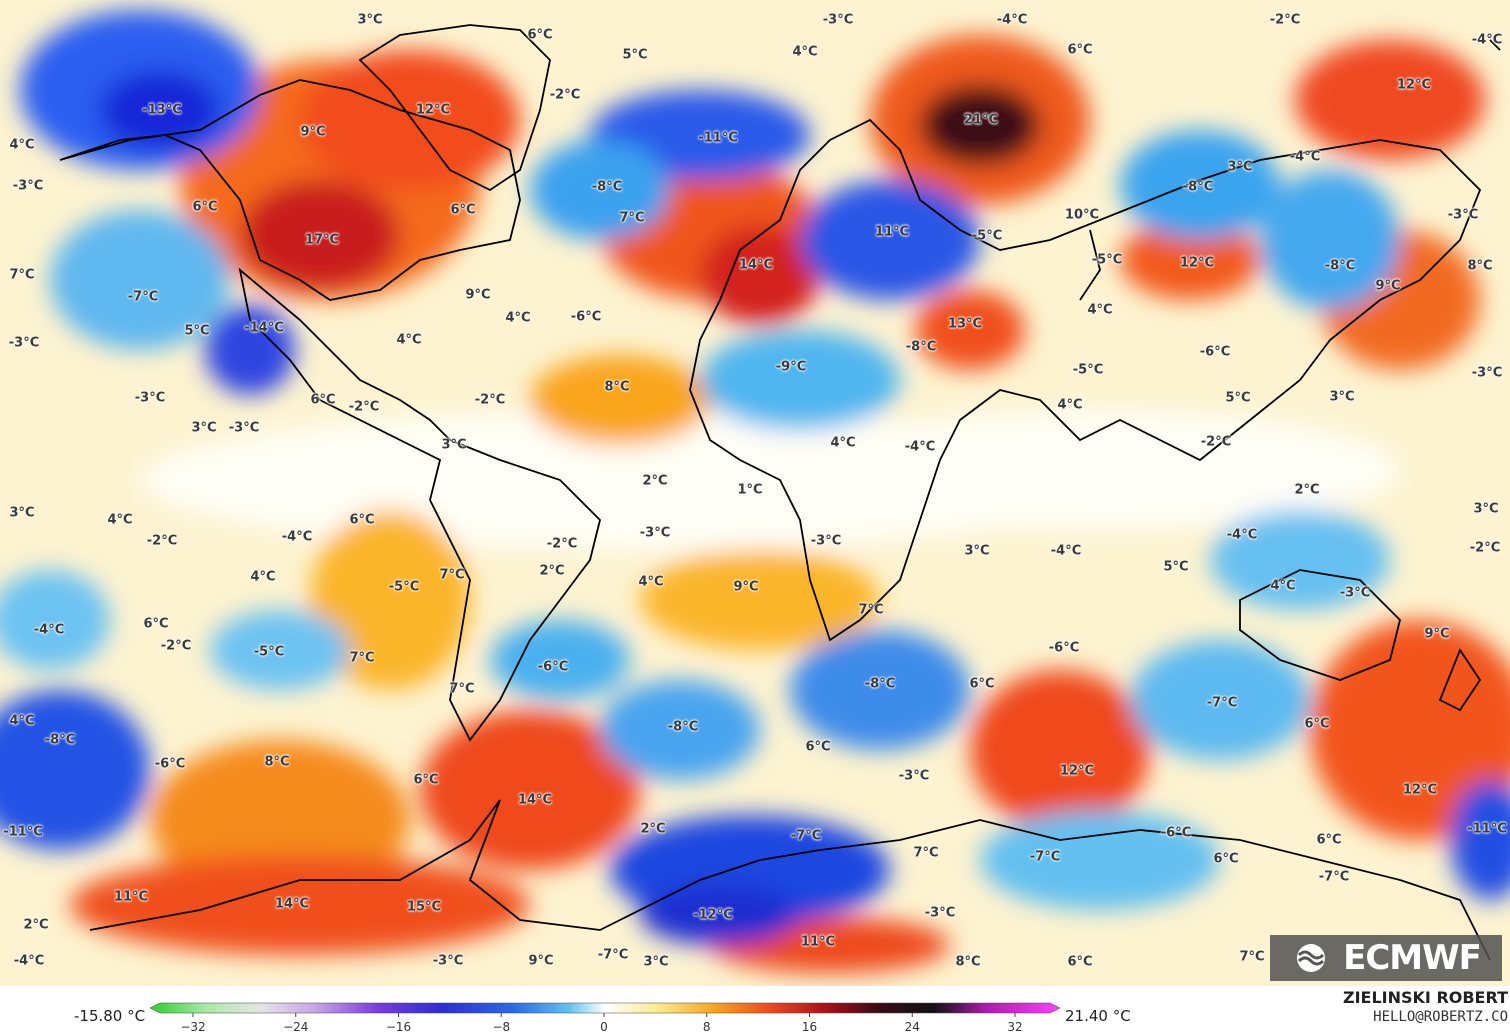 The height and width of the screenshot is (1035, 1510). What do you see at coordinates (809, 1027) in the screenshot?
I see `colorbar-tick-label: 16` at bounding box center [809, 1027].